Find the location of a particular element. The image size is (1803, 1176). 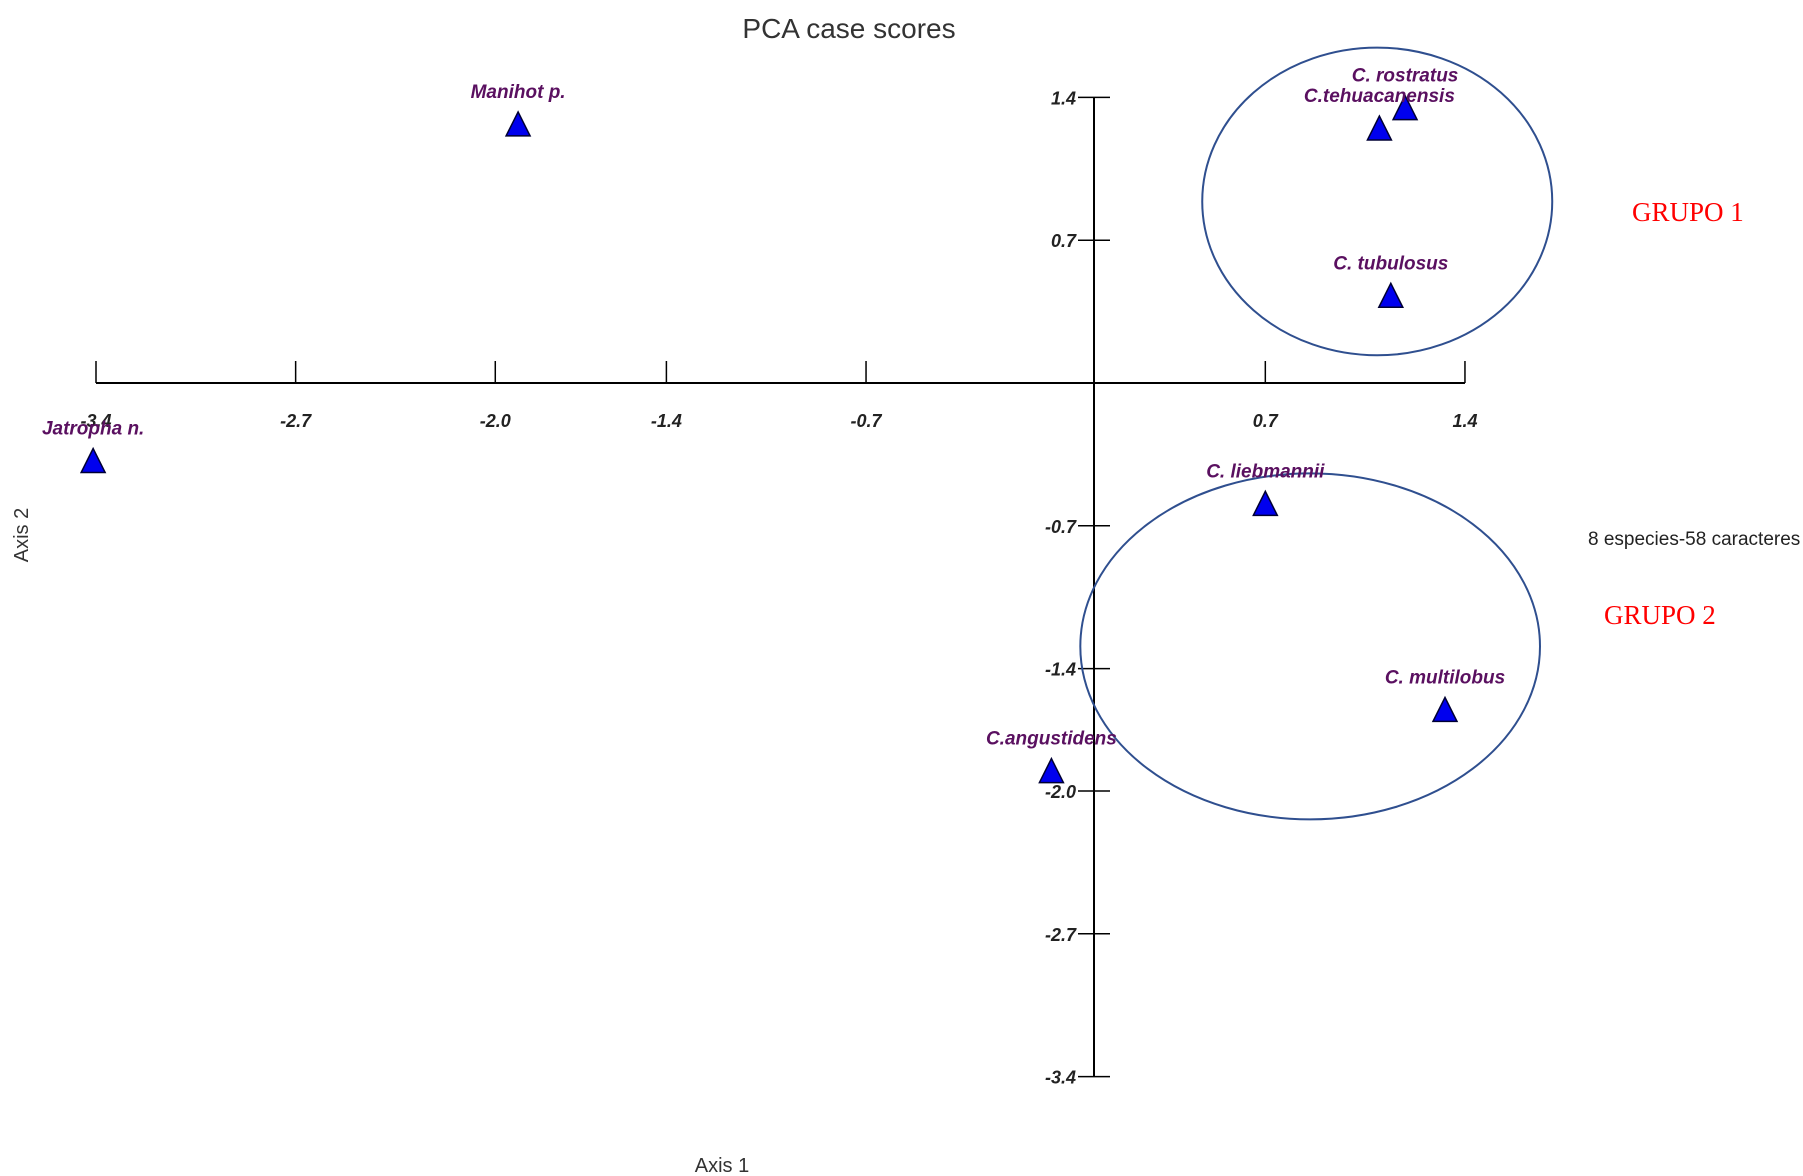

group-1-label: GRUPO 1 is located at coordinates (1688, 212).